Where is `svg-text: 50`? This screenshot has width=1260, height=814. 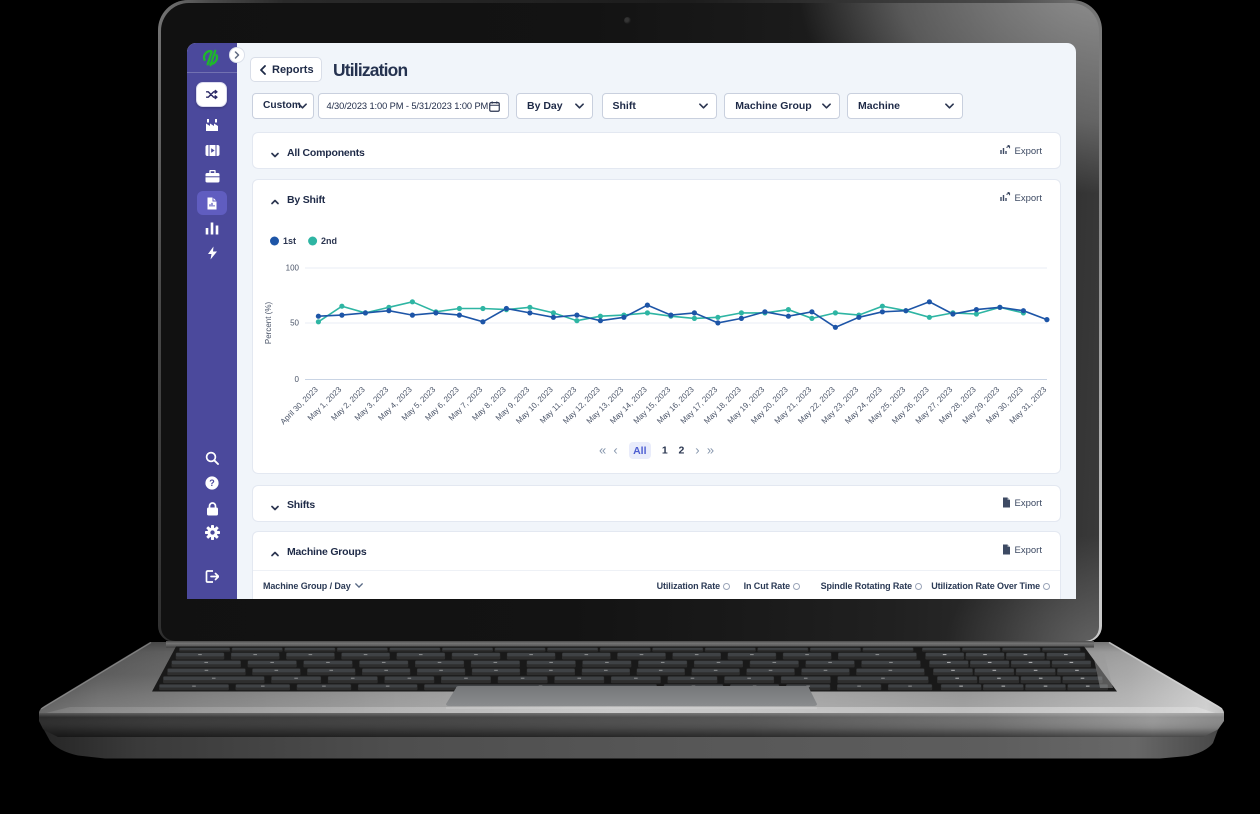 svg-text: 50 is located at coordinates (294, 323).